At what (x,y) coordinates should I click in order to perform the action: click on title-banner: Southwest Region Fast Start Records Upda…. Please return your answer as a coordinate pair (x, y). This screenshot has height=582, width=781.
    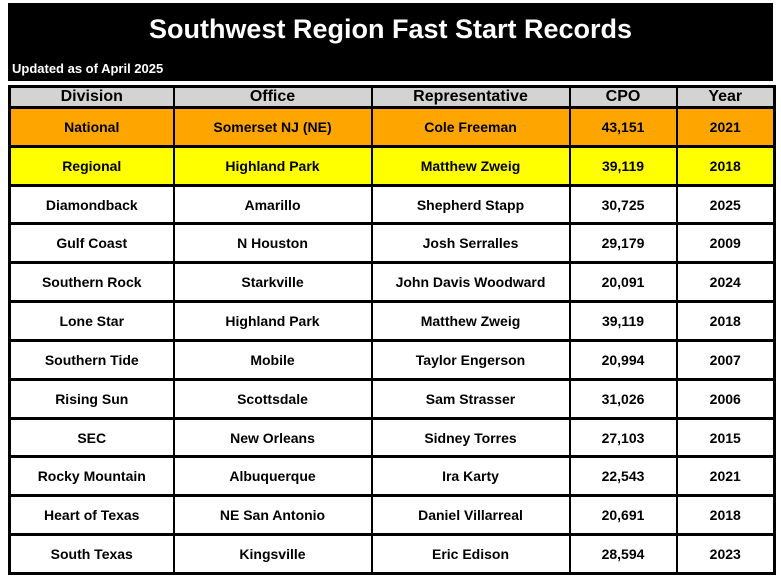
    Looking at the image, I should click on (390, 42).